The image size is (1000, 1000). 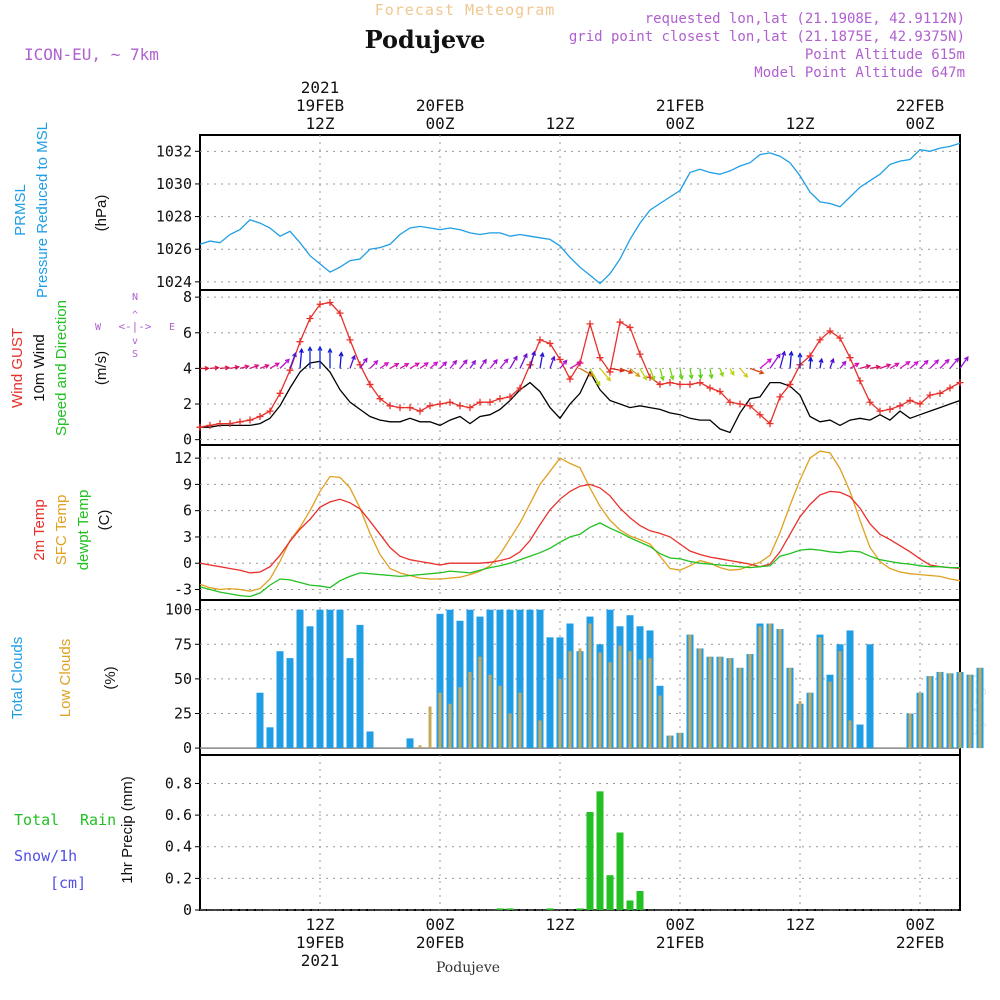 I want to click on location-title: Podujeve, so click(x=425, y=39).